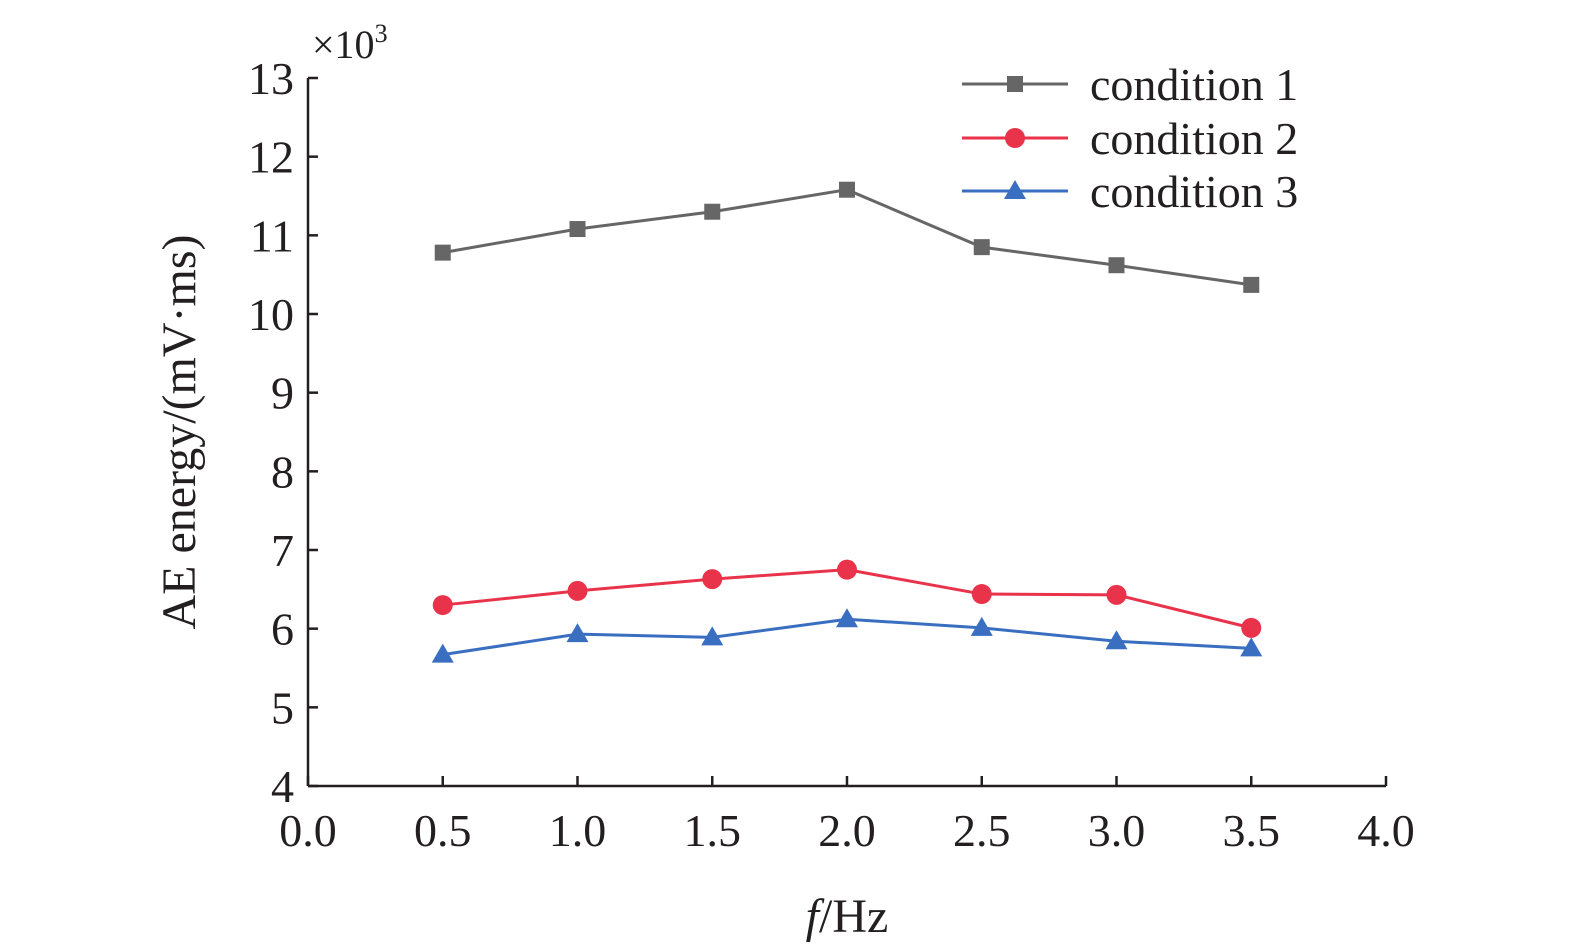 This screenshot has height=950, width=1575. What do you see at coordinates (272, 235) in the screenshot?
I see `y-tick-label: 11` at bounding box center [272, 235].